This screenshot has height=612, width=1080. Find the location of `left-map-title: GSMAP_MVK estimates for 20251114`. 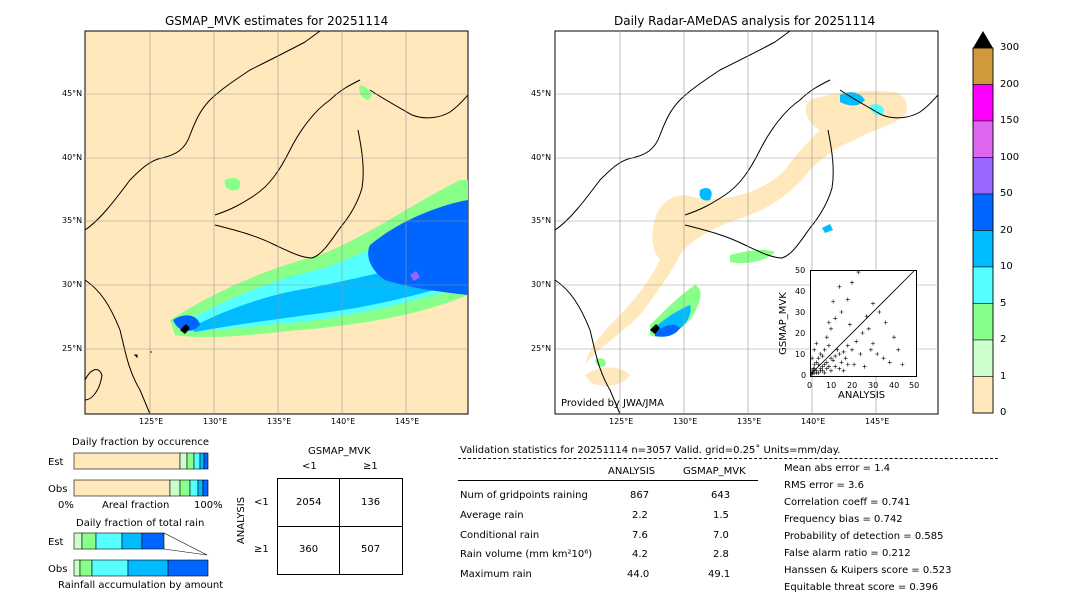

left-map-title: GSMAP_MVK estimates for 20251114 is located at coordinates (277, 21).